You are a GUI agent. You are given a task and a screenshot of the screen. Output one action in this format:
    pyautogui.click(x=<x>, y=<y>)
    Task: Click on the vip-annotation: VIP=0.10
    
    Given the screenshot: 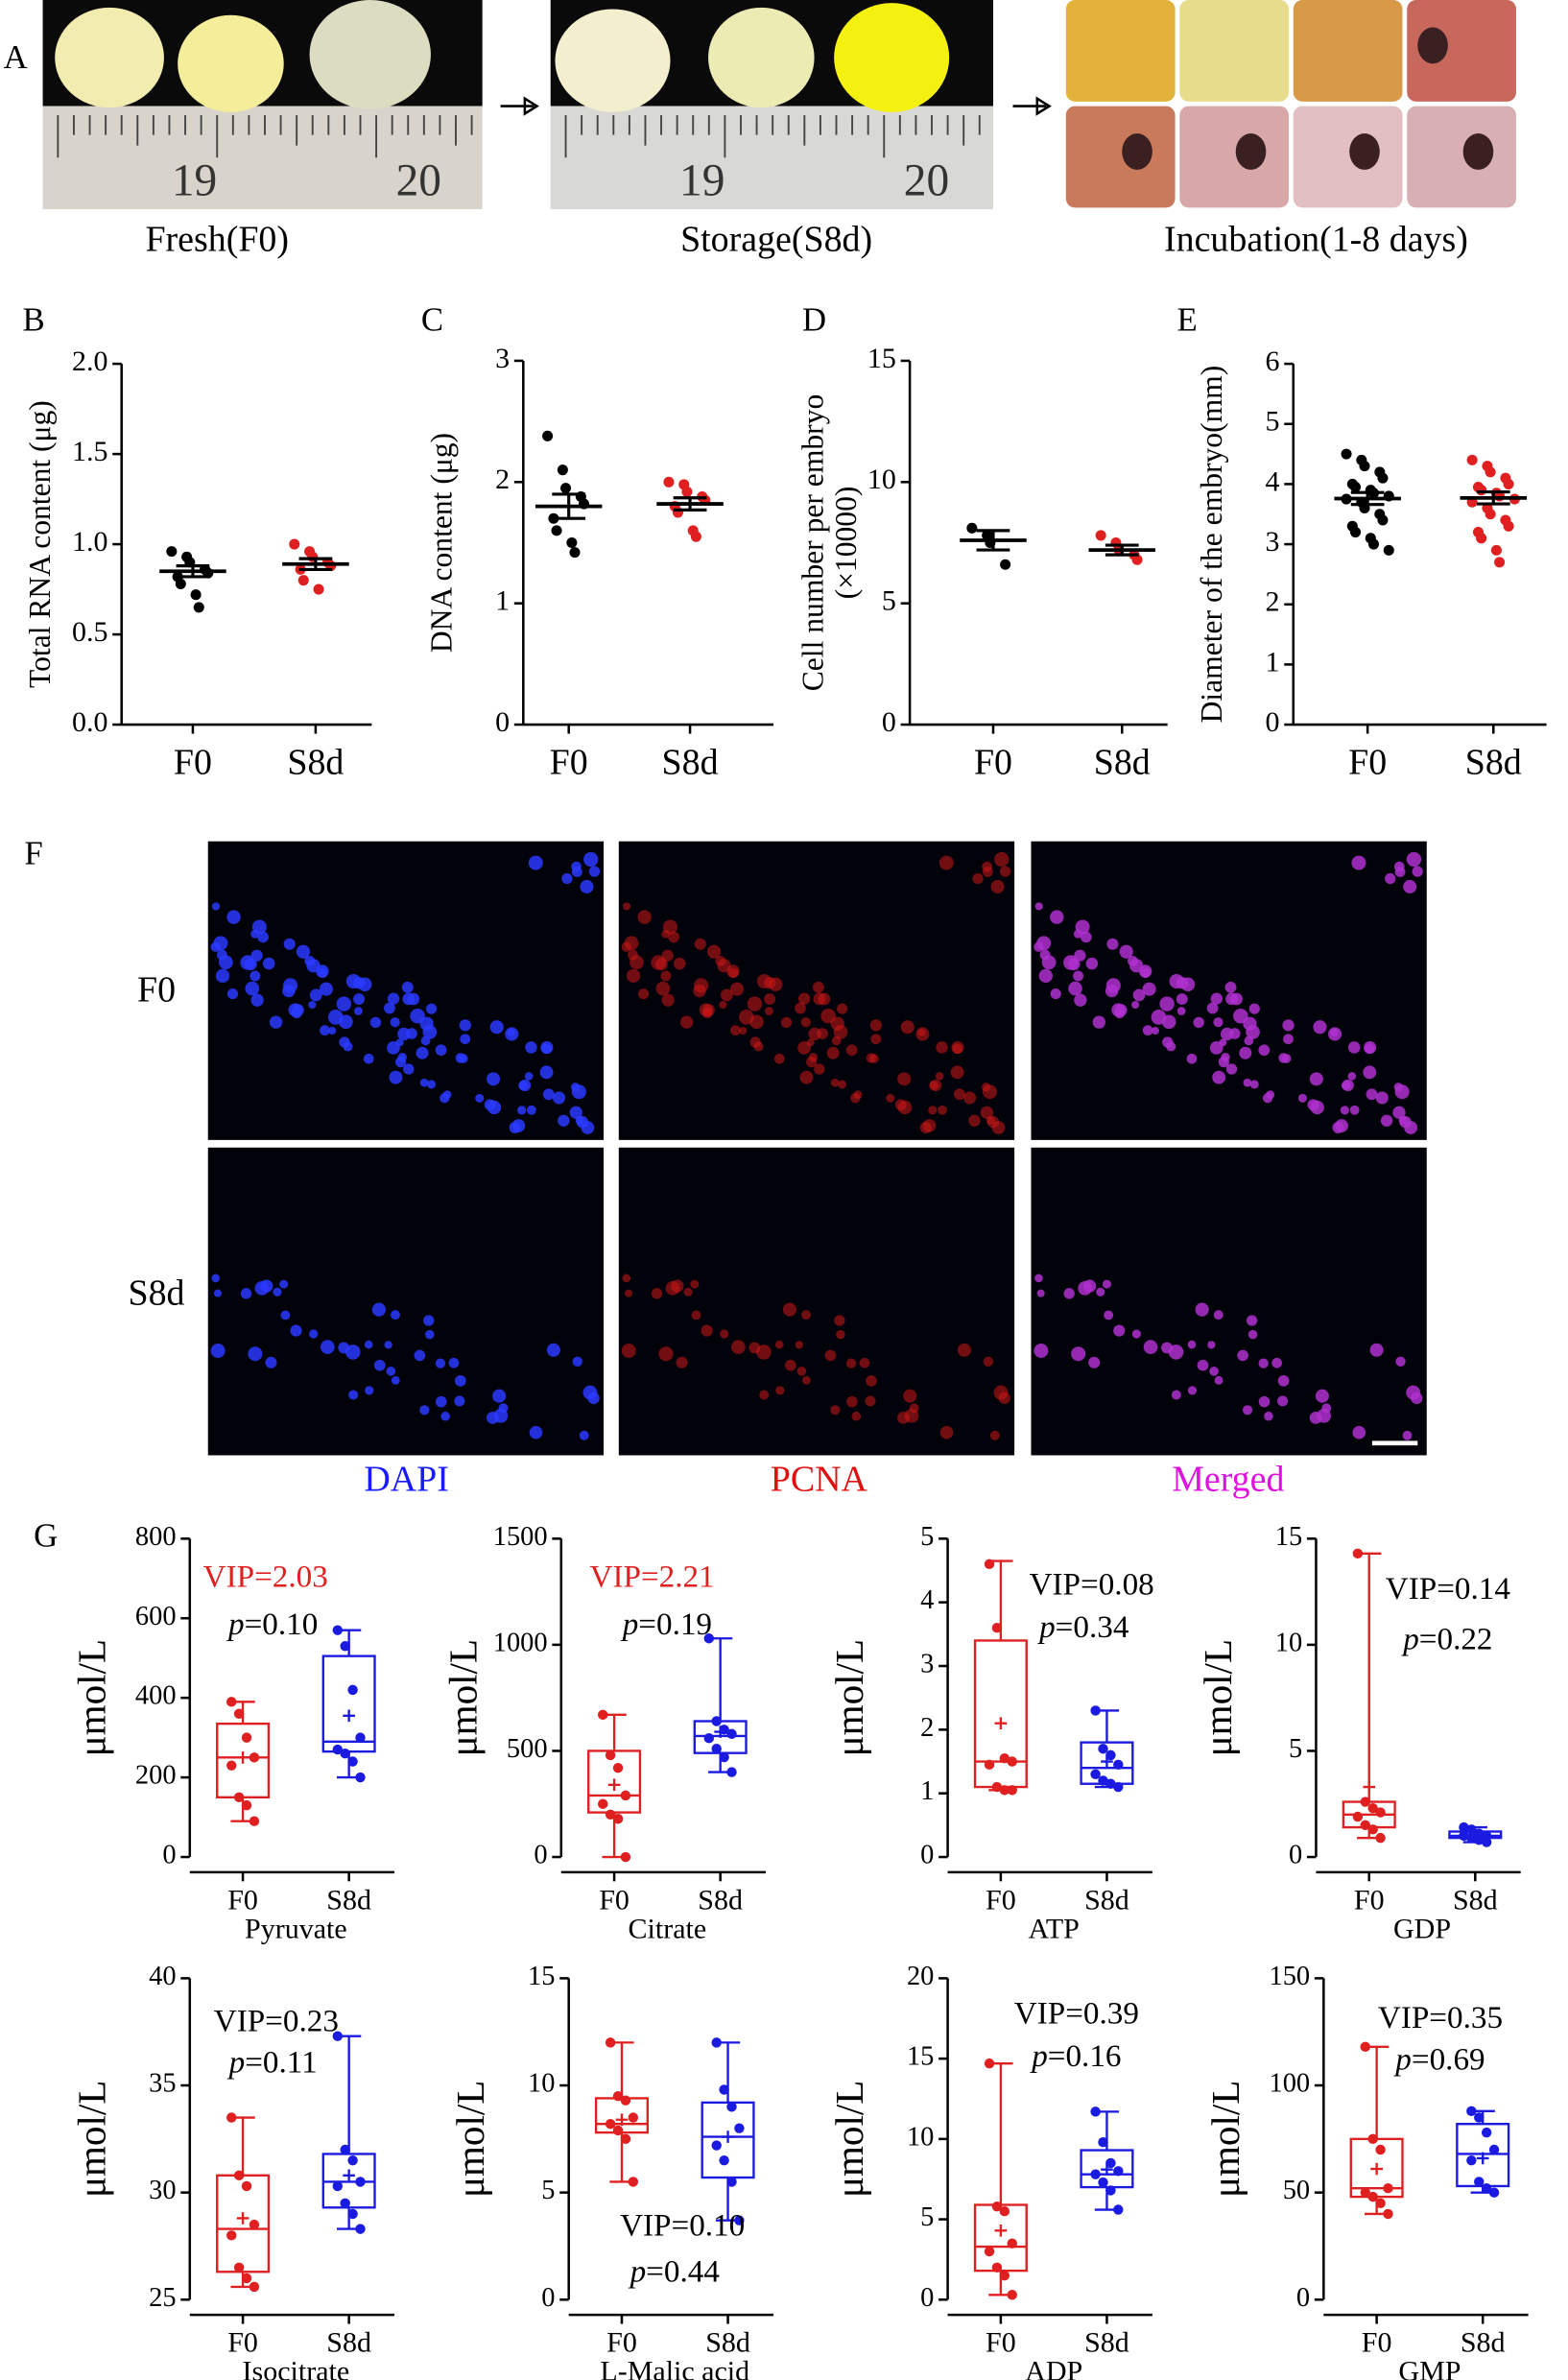 What is the action you would take?
    pyautogui.click(x=682, y=2226)
    